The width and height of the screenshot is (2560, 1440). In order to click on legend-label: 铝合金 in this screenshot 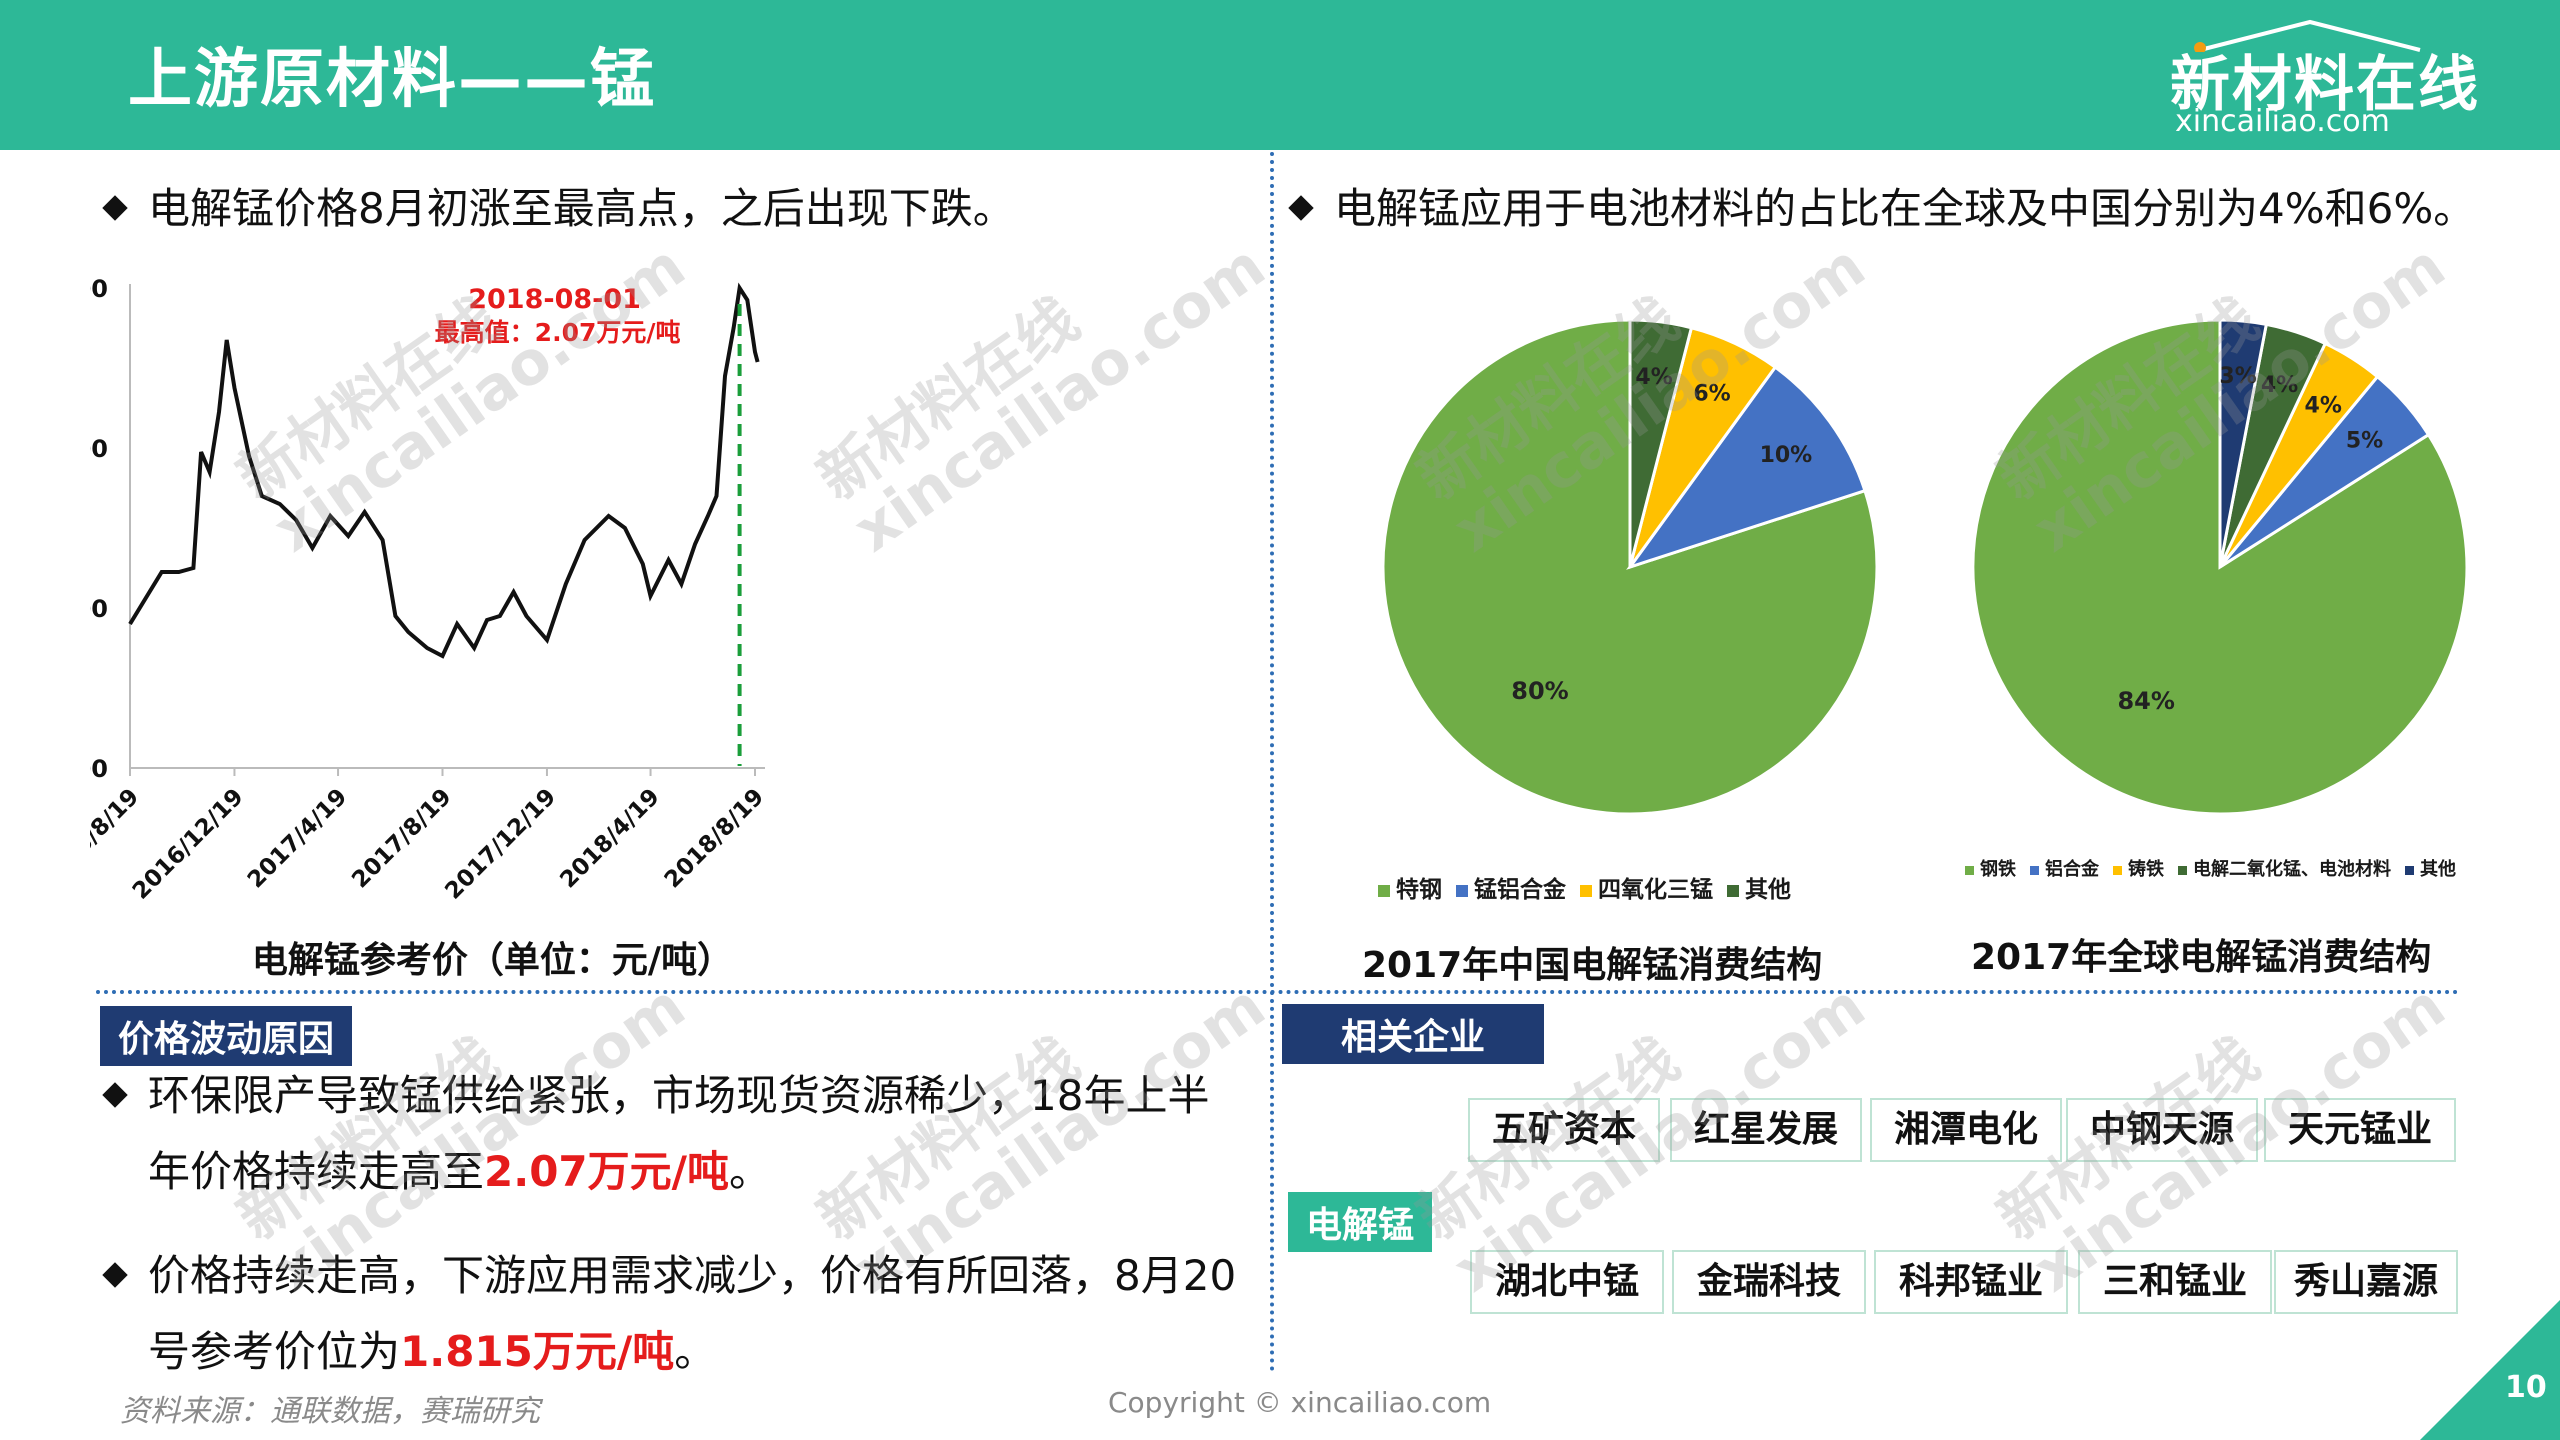, I will do `click(2072, 869)`.